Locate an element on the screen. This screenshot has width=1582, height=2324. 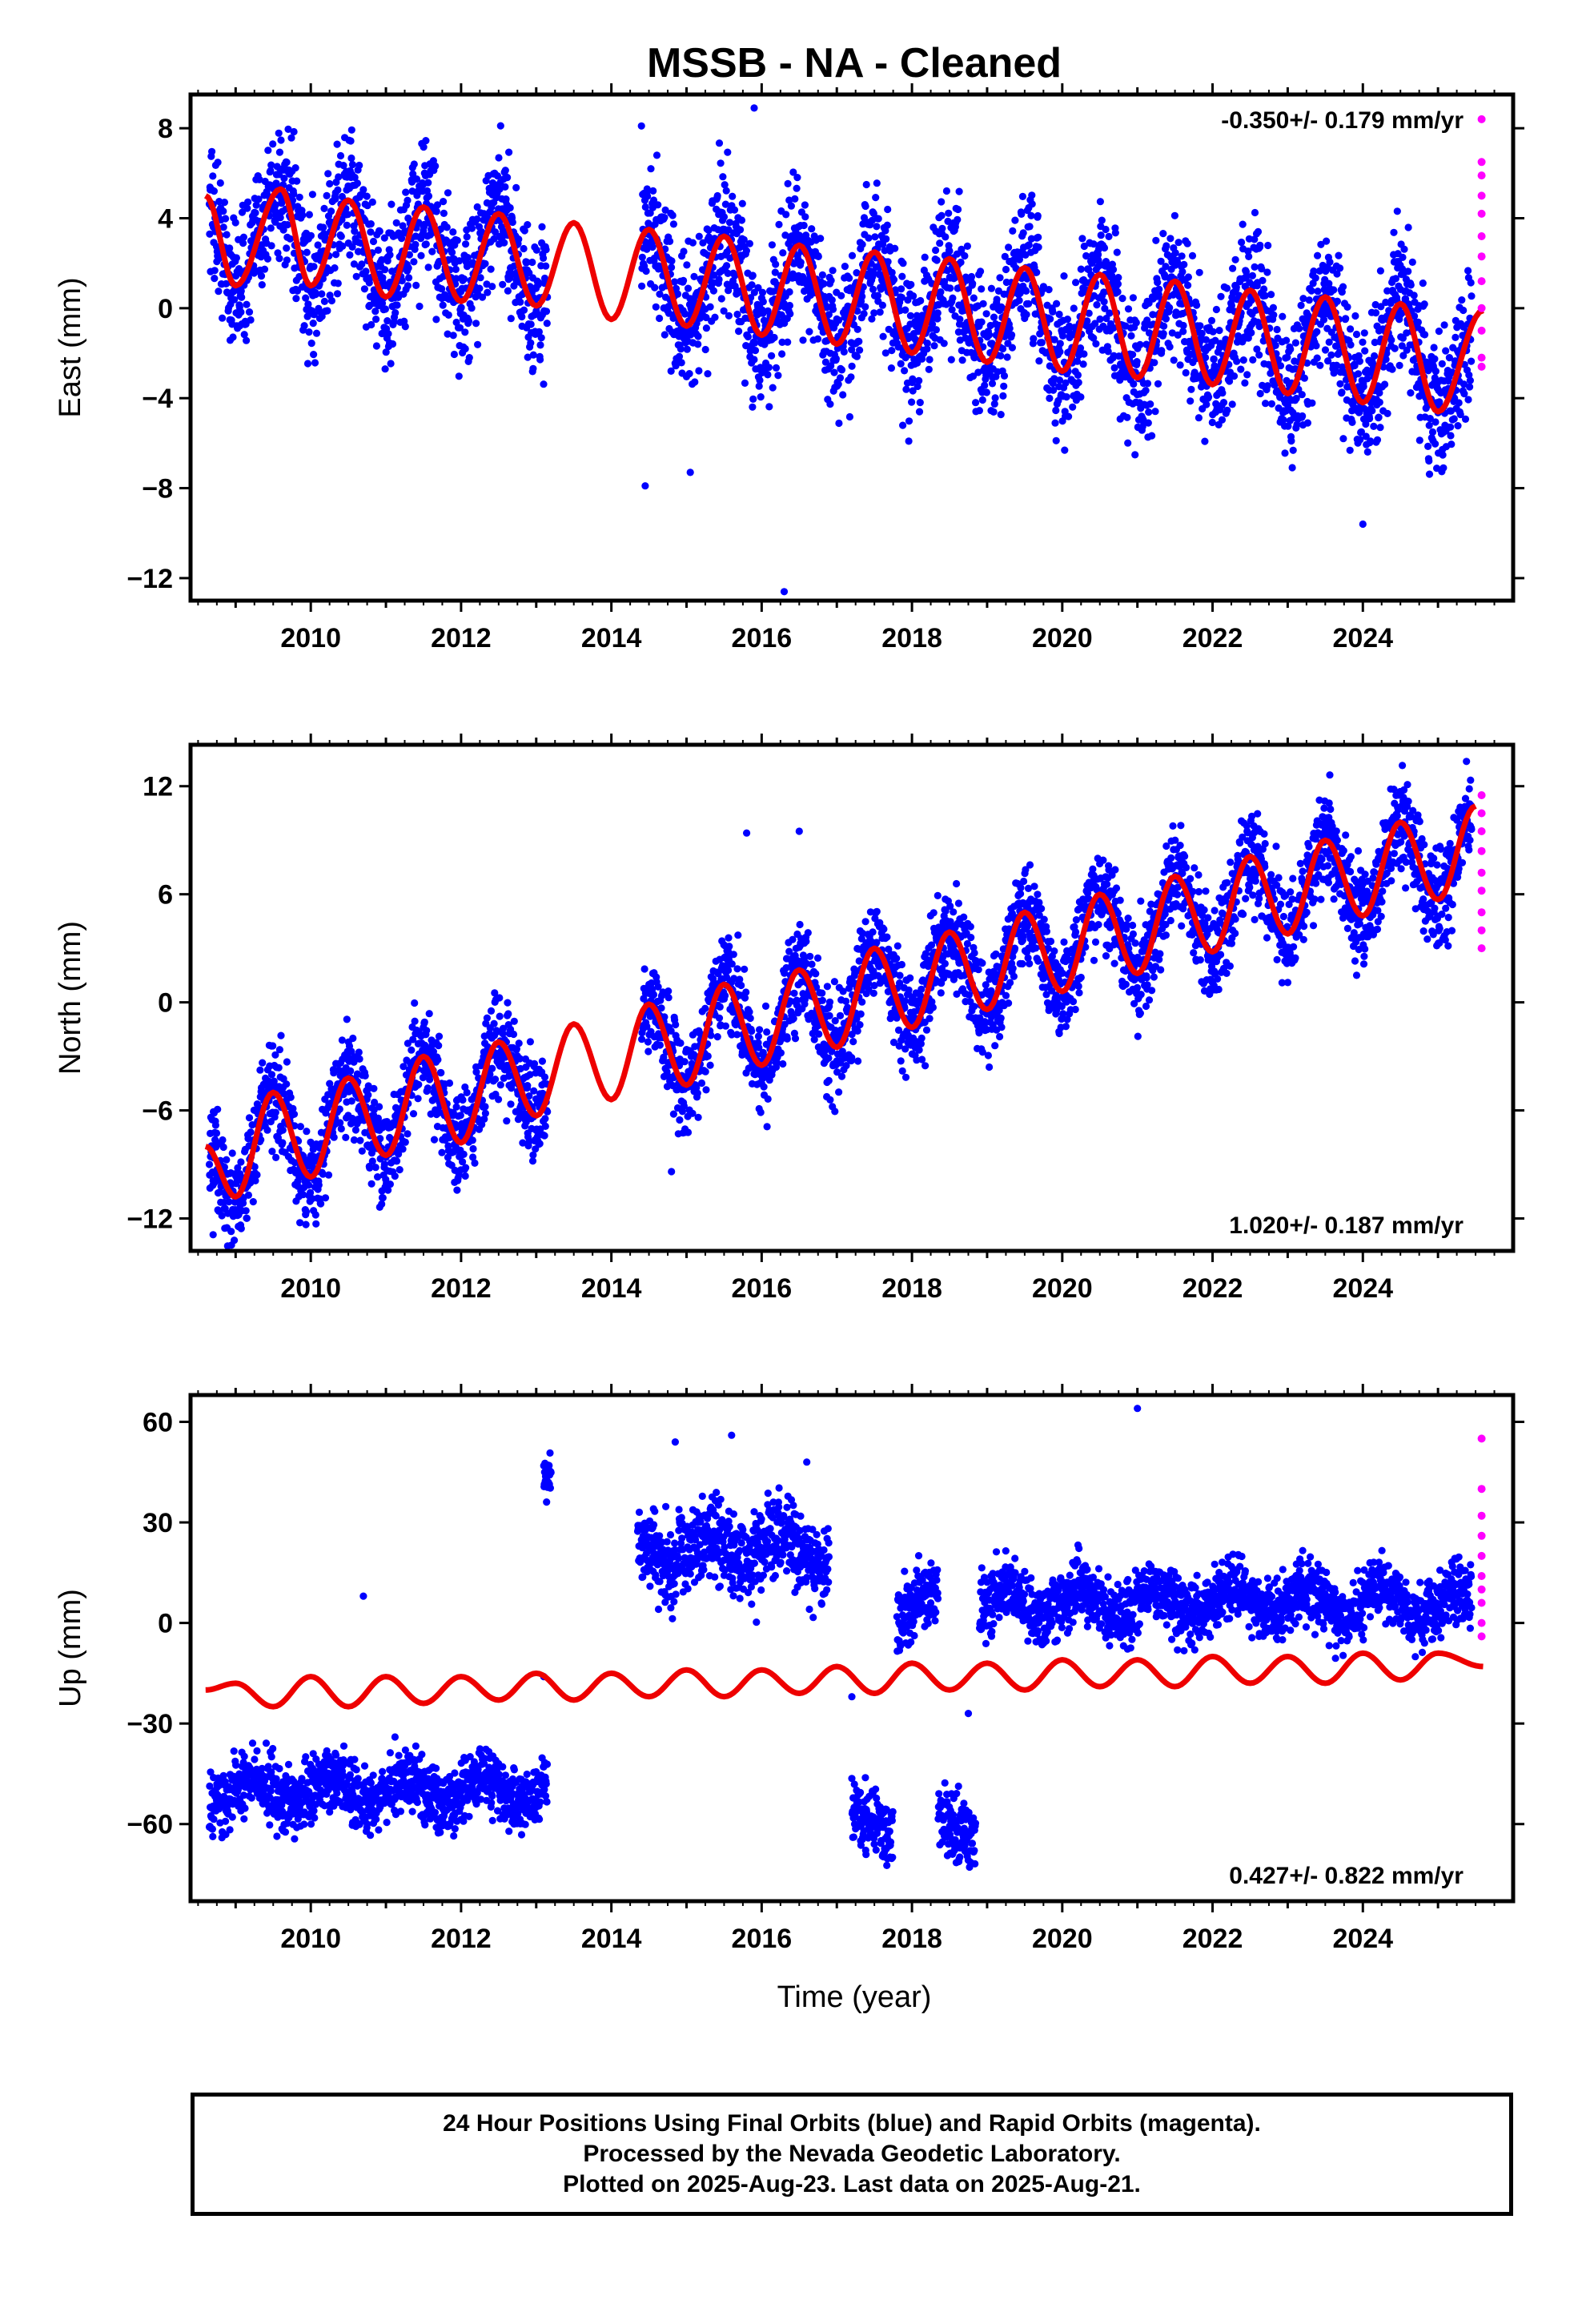
outlier-point is located at coordinates (690, 472).